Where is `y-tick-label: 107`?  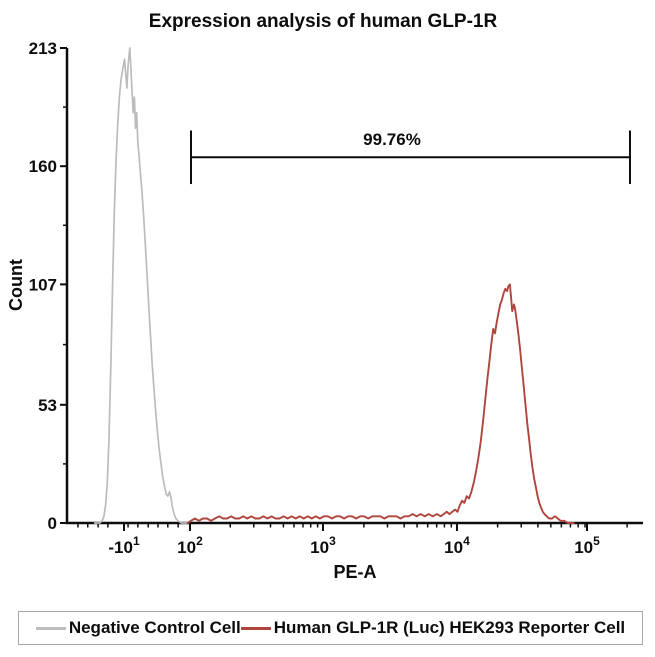
y-tick-label: 107 is located at coordinates (43, 284).